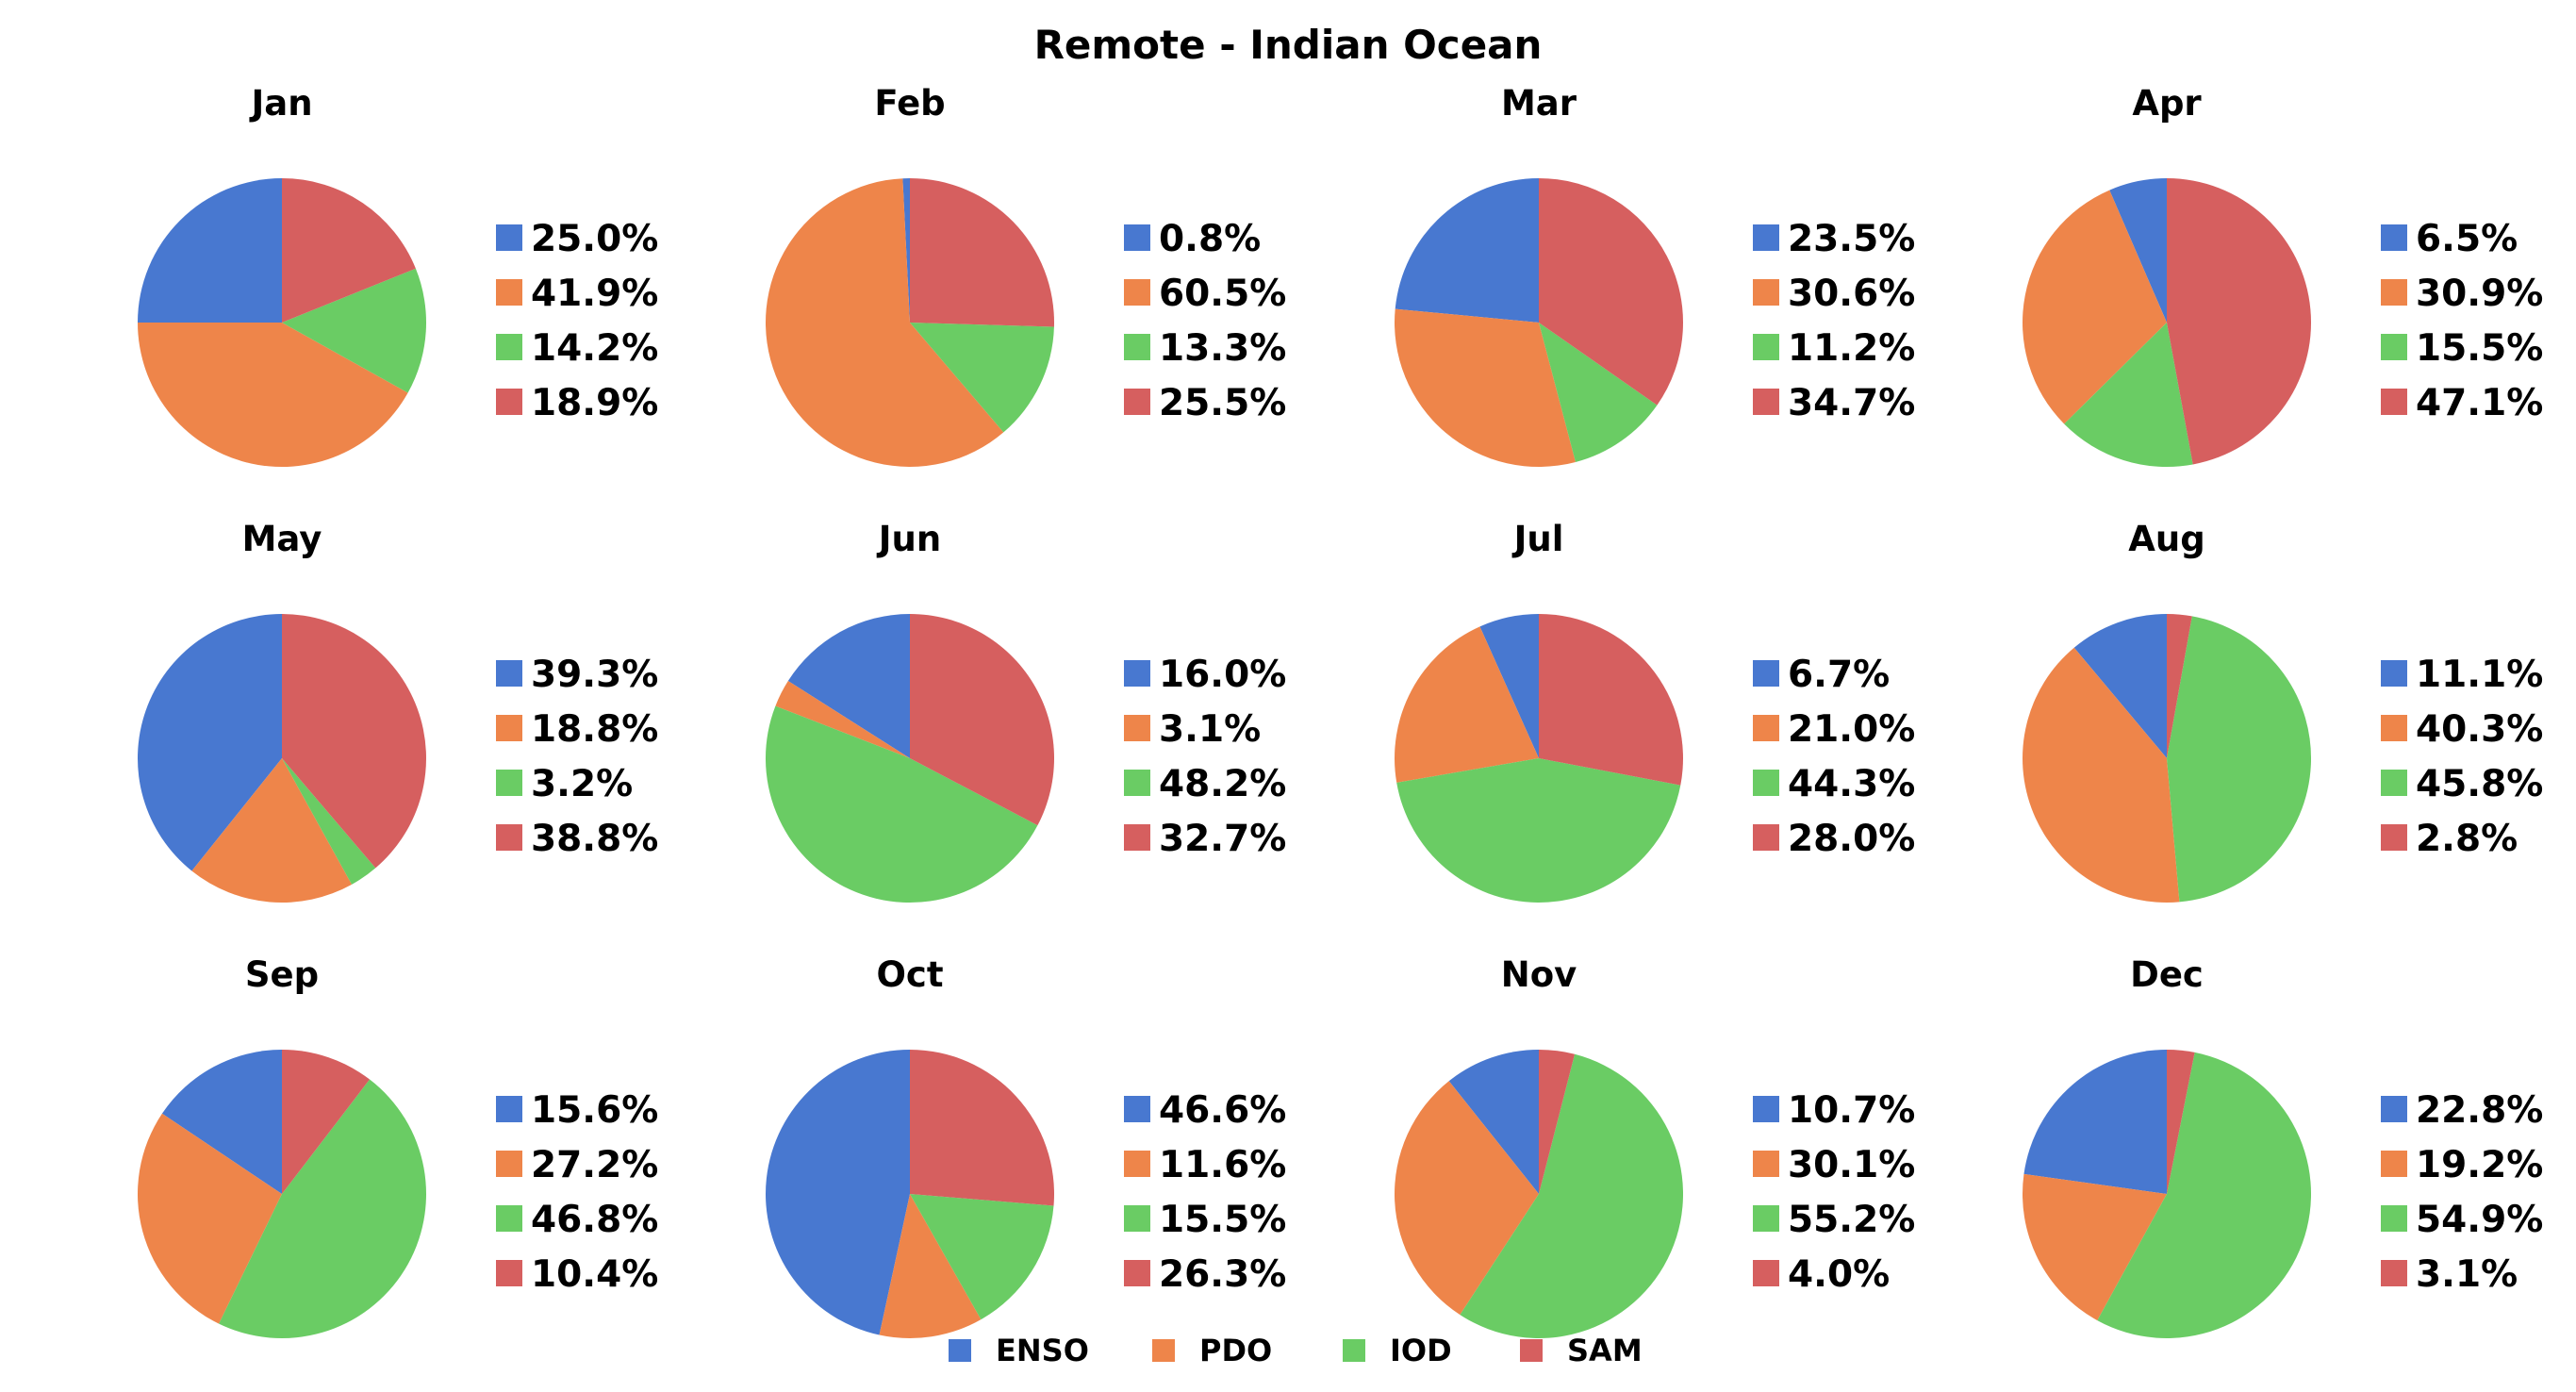 The width and height of the screenshot is (2576, 1392). Describe the element at coordinates (1851, 239) in the screenshot. I see `slice-percent-label: 23.5%` at that location.